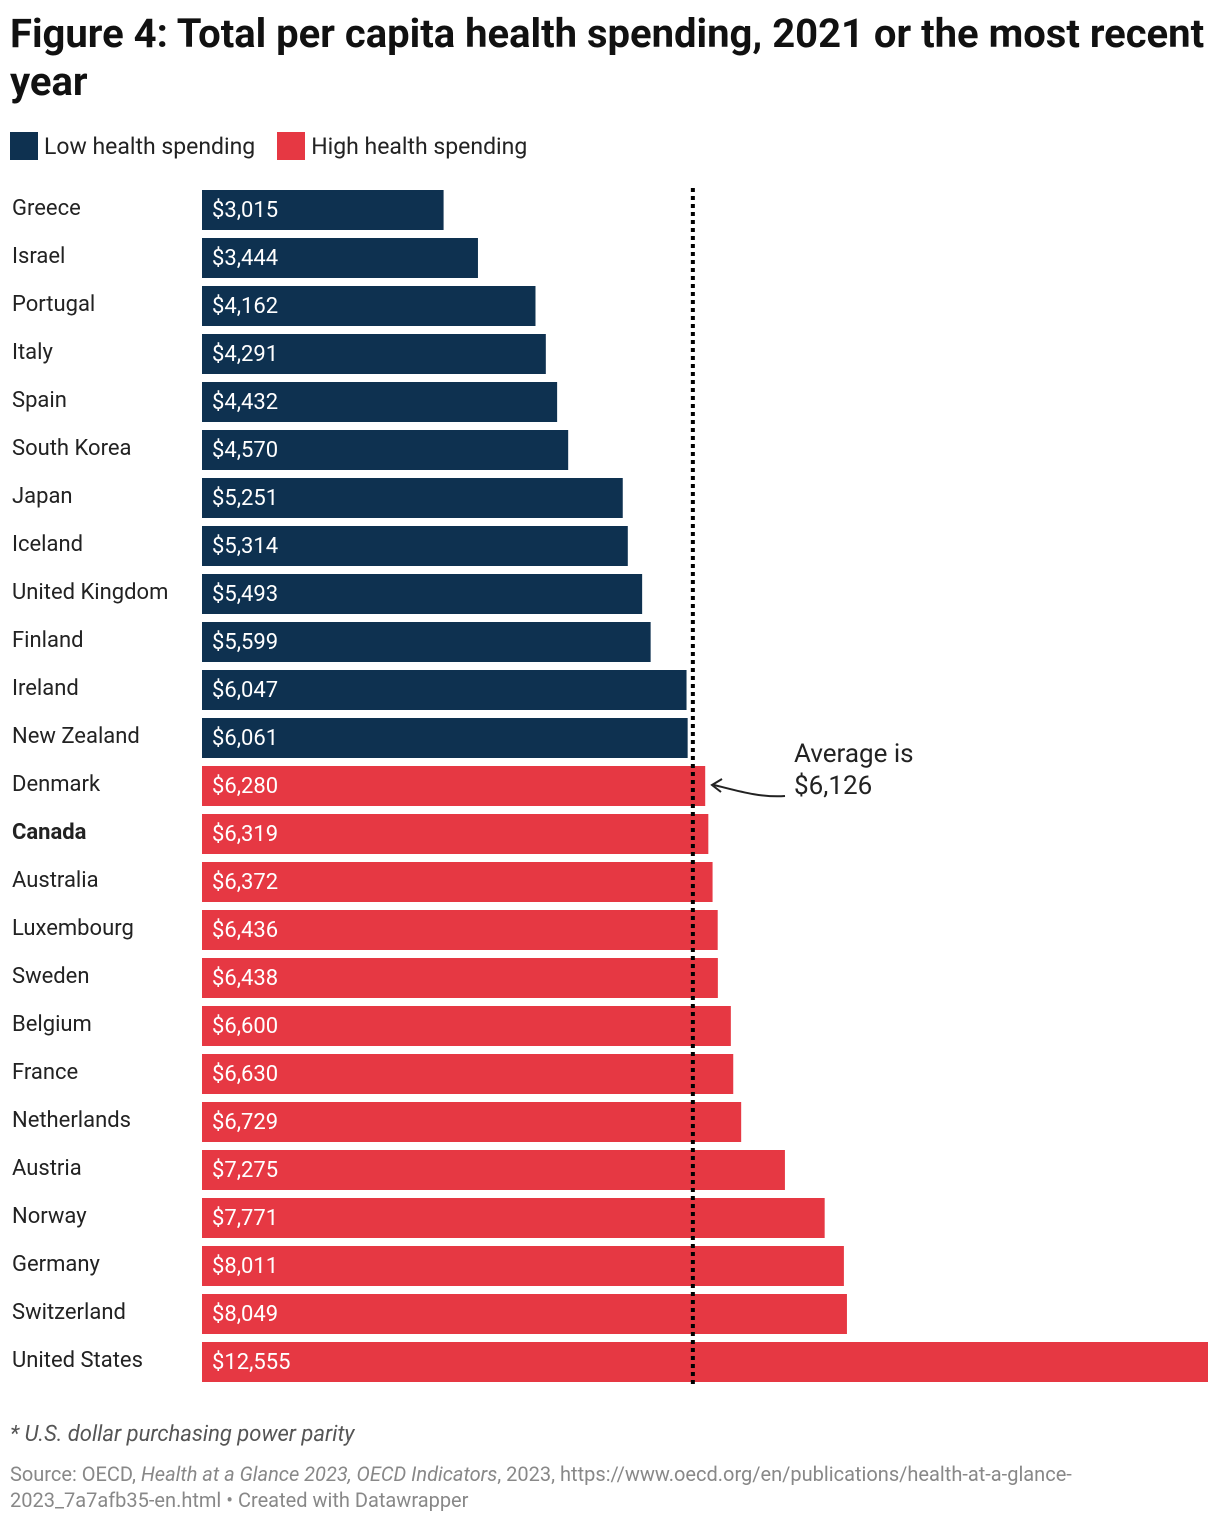 This screenshot has height=1522, width=1220. Describe the element at coordinates (71, 448) in the screenshot. I see `category-label: South Korea` at that location.